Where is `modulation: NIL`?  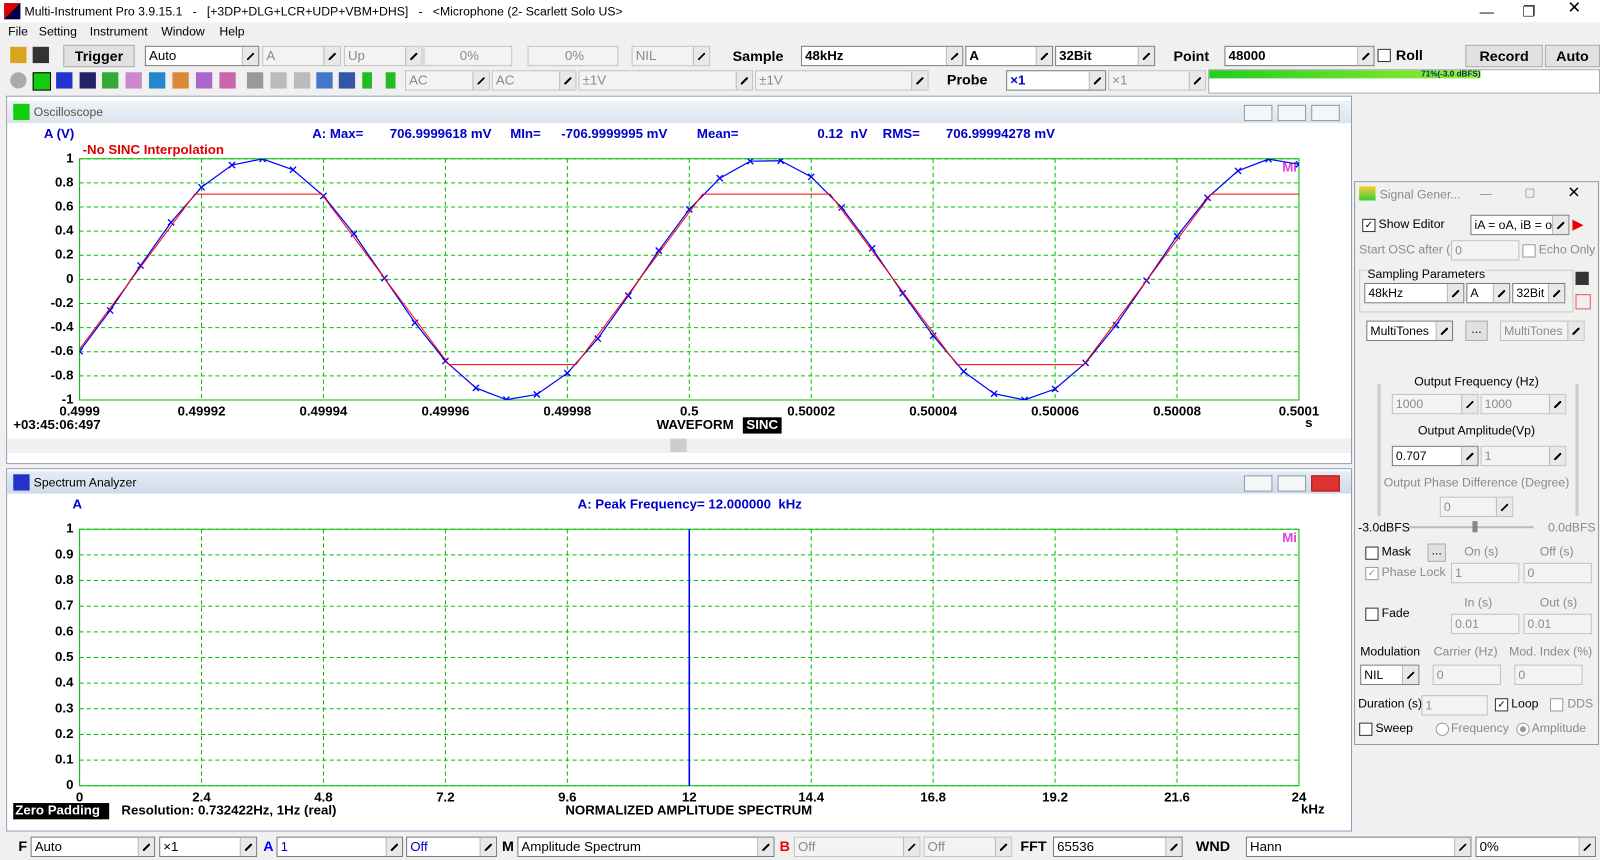 modulation: NIL is located at coordinates (1389, 675).